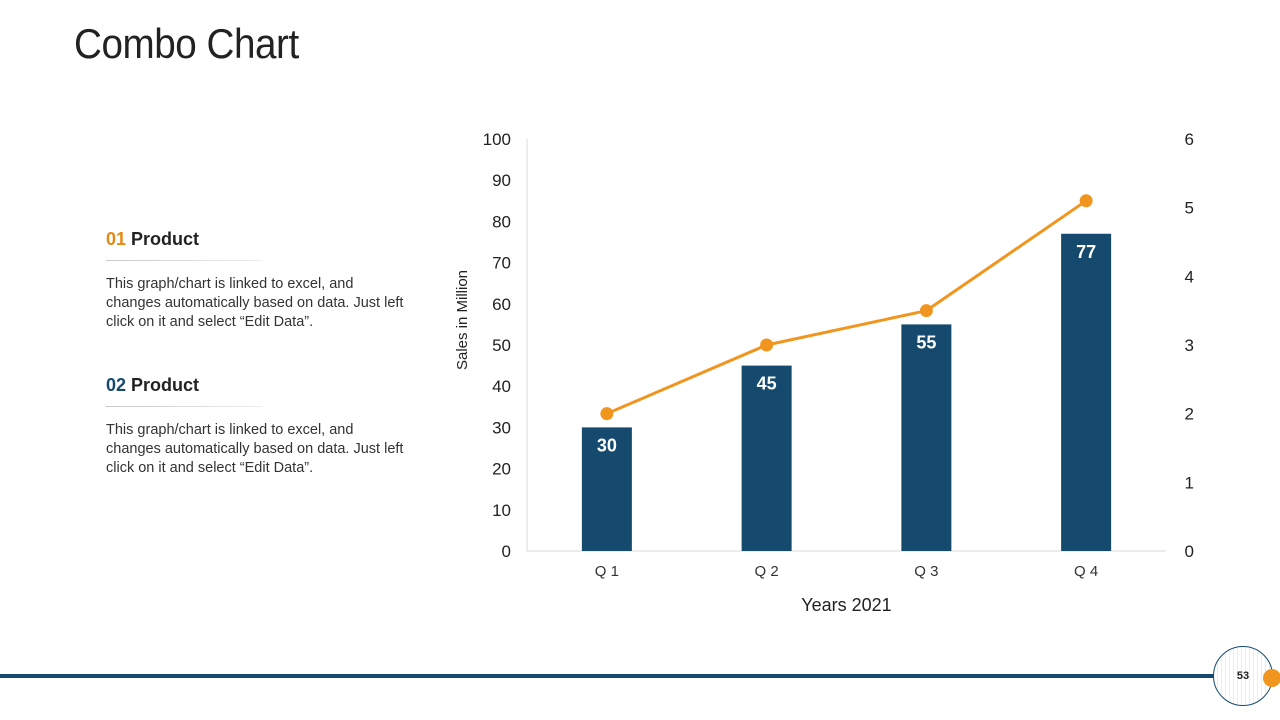 This screenshot has width=1280, height=720. What do you see at coordinates (607, 676) in the screenshot?
I see `footer-divider` at bounding box center [607, 676].